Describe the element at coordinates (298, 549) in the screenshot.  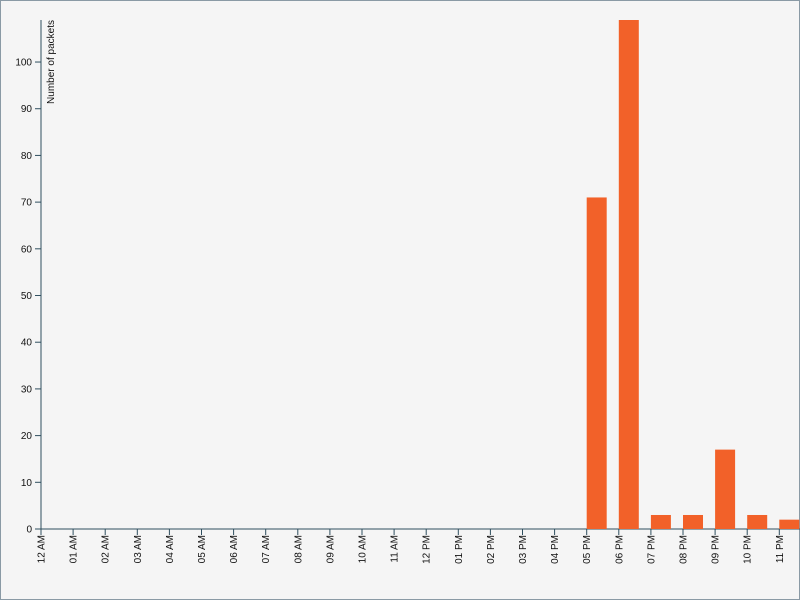
I see `x-tick-label: 08 AM` at that location.